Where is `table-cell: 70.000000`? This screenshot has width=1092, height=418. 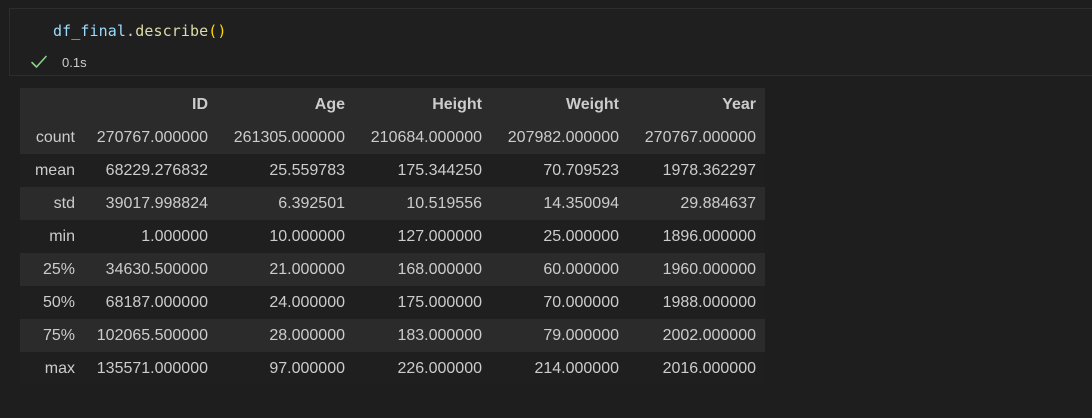
table-cell: 70.000000 is located at coordinates (581, 302).